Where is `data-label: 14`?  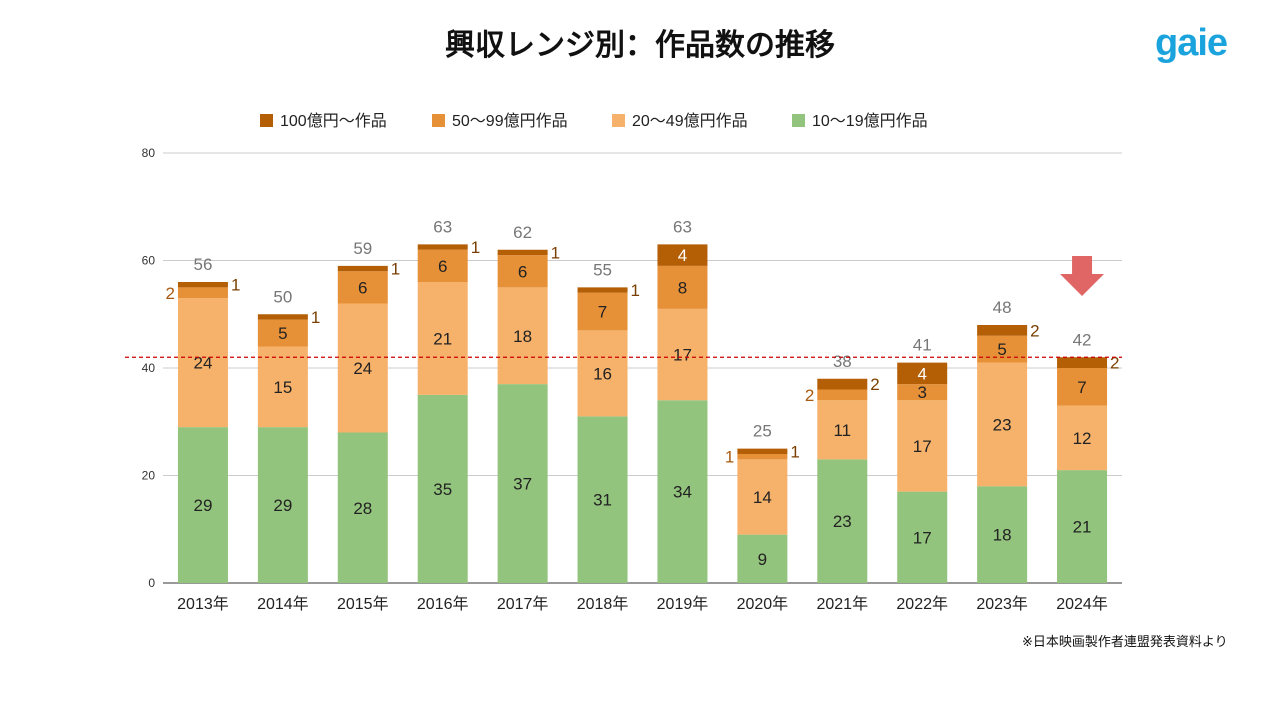 data-label: 14 is located at coordinates (762, 497).